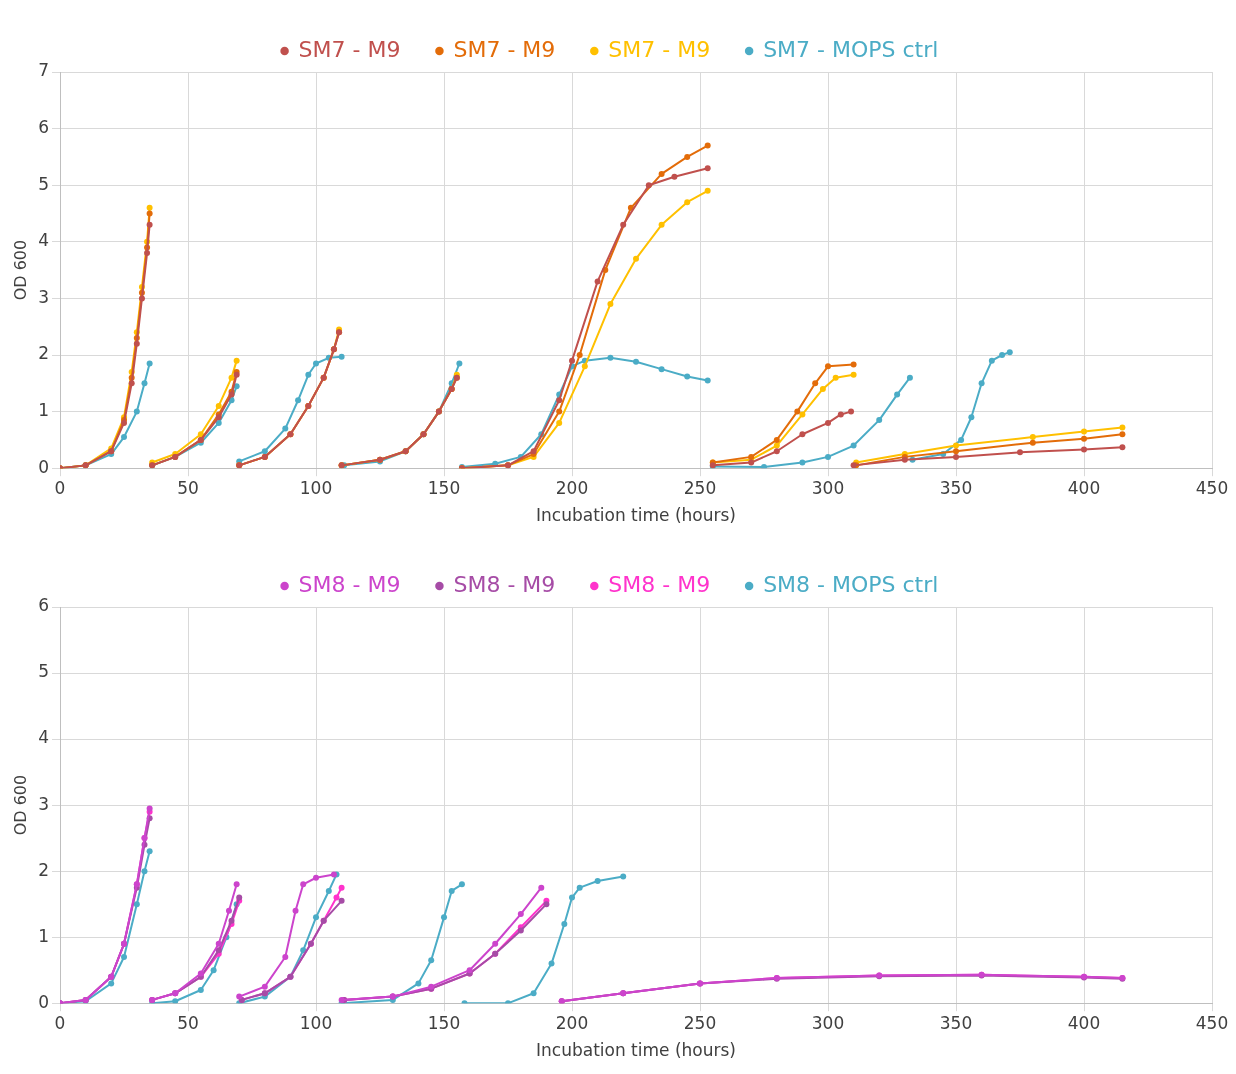 The height and width of the screenshot is (1074, 1236). What do you see at coordinates (44, 70) in the screenshot?
I see `y-tick-label: 7` at bounding box center [44, 70].